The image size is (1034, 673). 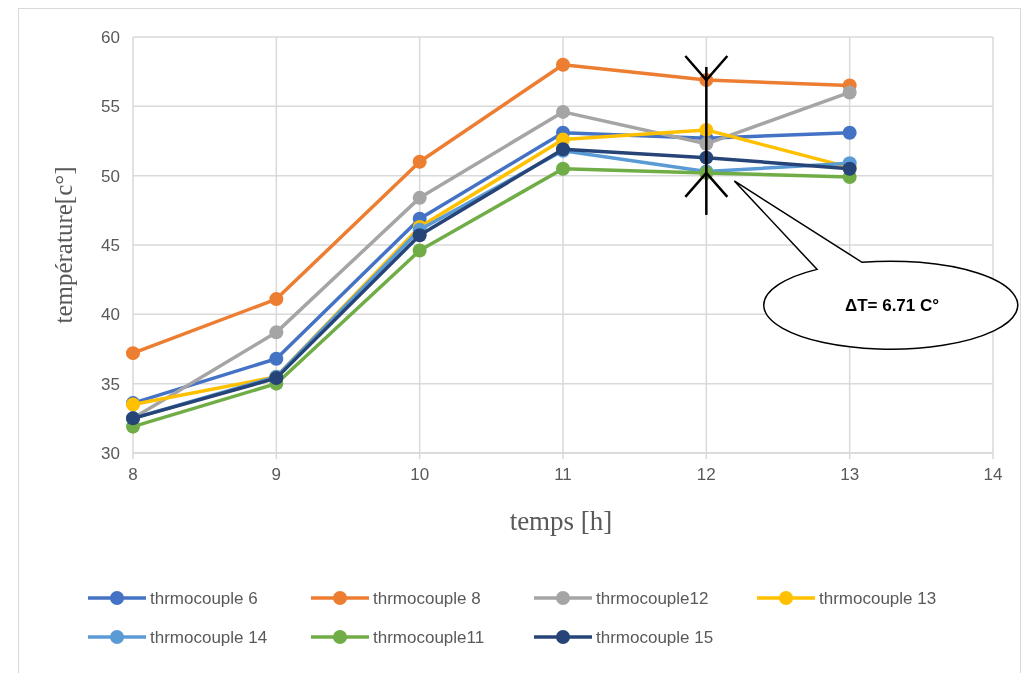 What do you see at coordinates (110, 107) in the screenshot?
I see `y-tick-label: 55` at bounding box center [110, 107].